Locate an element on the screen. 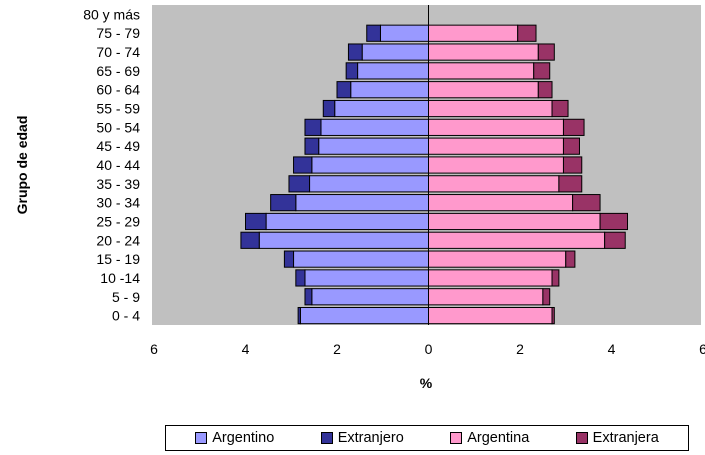  x-tick-labels: 6 4 2 0 2 4 6 is located at coordinates (427, 349).